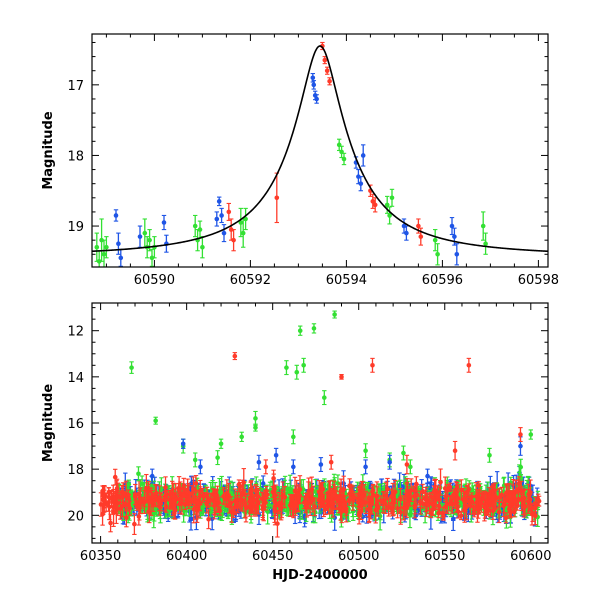 The image size is (600, 600). I want to click on y-tick-label: 18, so click(75, 156).